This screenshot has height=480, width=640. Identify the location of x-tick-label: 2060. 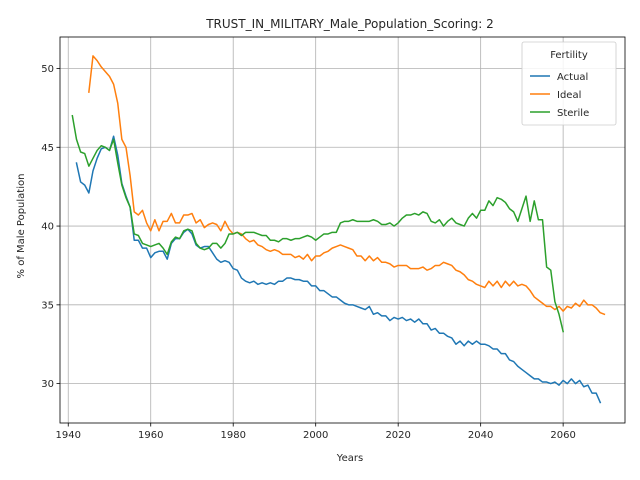
(562, 435).